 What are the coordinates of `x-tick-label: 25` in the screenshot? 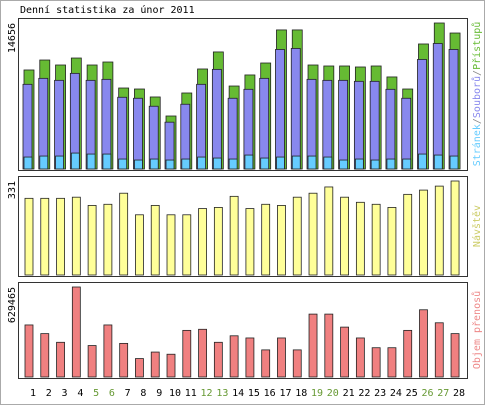 It's located at (412, 393).